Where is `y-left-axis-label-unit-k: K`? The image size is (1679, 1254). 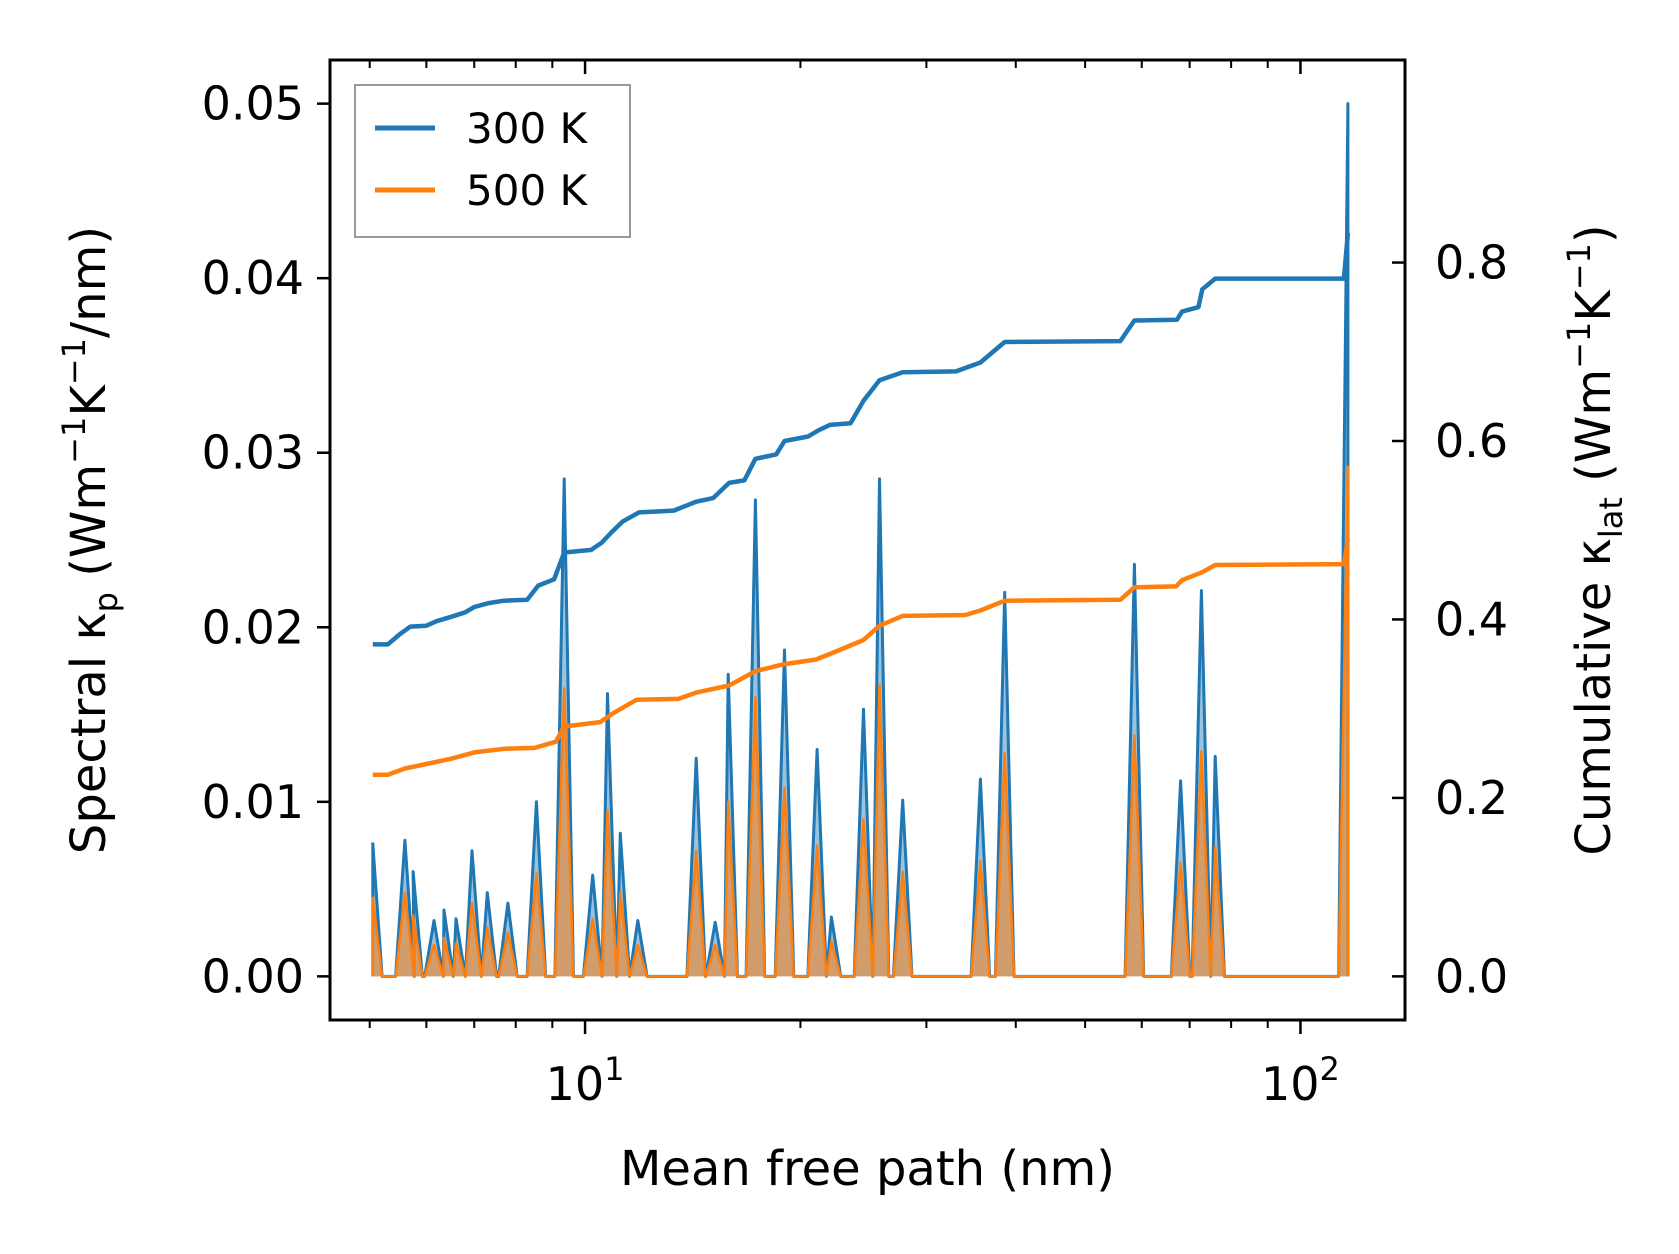 y-left-axis-label-unit-k: K is located at coordinates (89, 400).